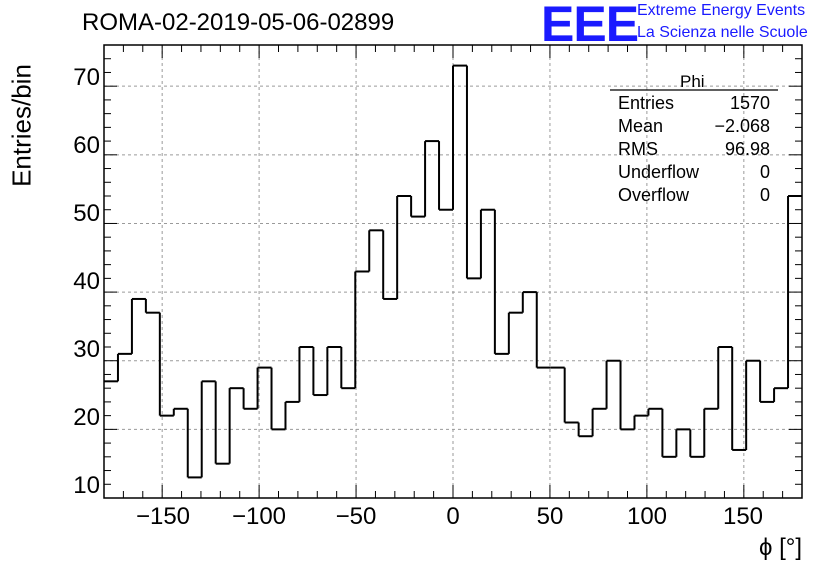  What do you see at coordinates (163, 516) in the screenshot?
I see `x-tick-label: −150` at bounding box center [163, 516].